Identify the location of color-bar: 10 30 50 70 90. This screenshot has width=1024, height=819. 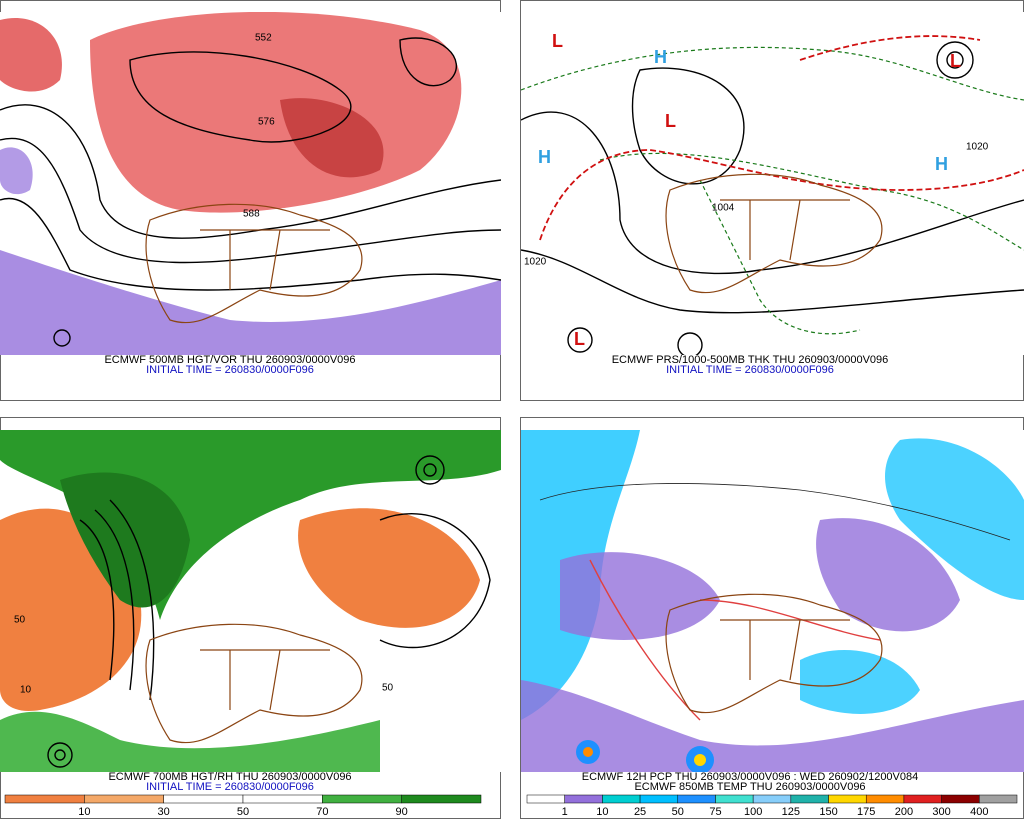
(243, 806).